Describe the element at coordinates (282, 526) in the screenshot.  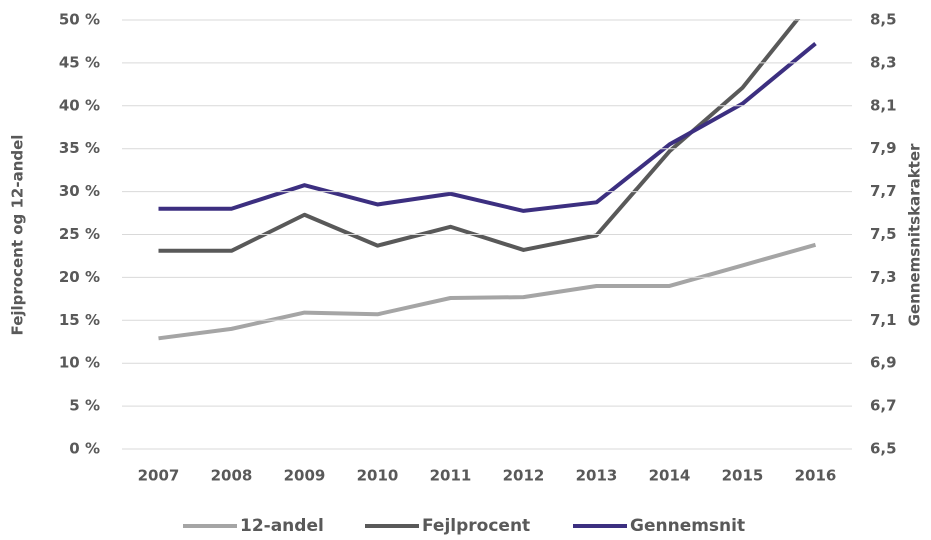
I see `legend-label: 12-andel` at that location.